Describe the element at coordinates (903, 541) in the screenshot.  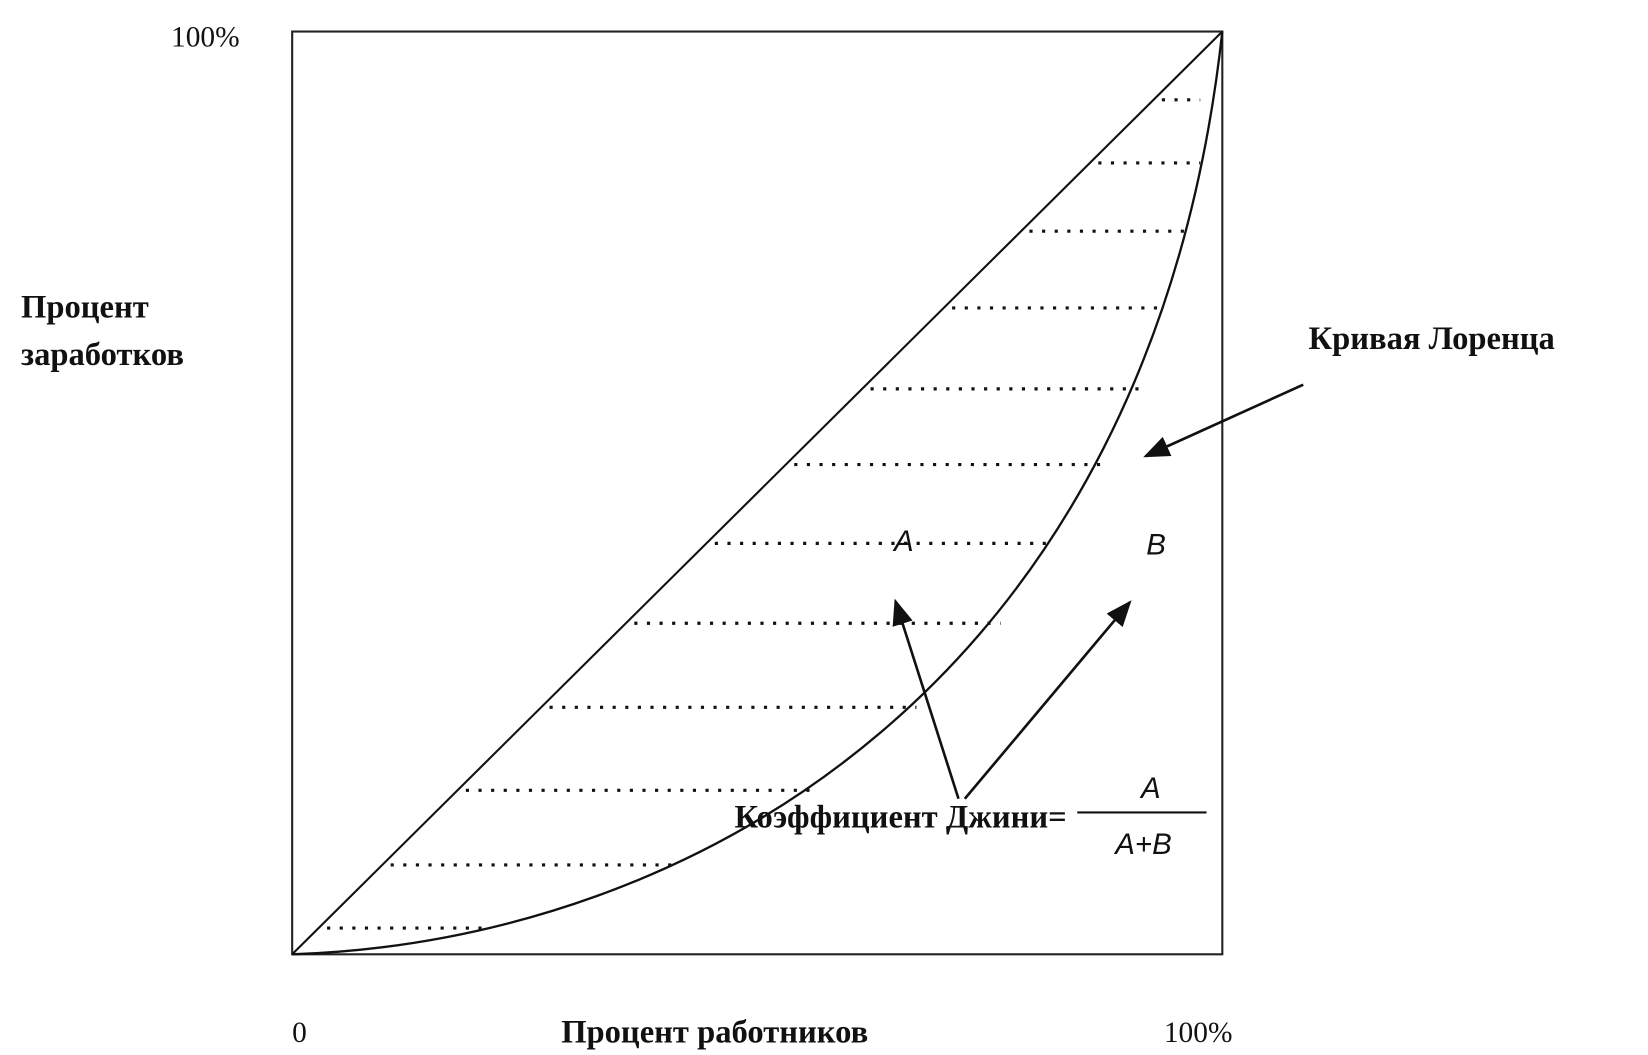
I see `area-a-label: A` at that location.